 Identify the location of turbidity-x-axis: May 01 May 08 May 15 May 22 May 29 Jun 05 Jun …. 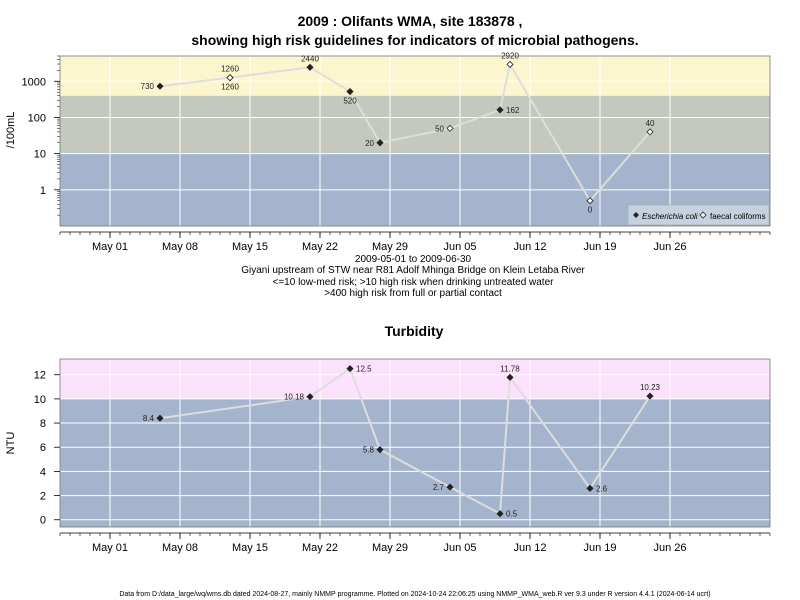
(415, 543).